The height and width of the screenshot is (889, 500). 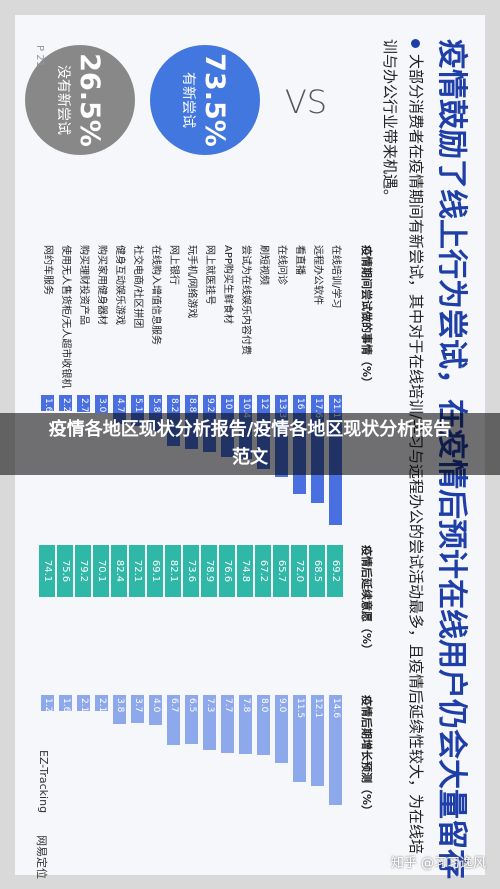 I want to click on continue-value: 78.9, so click(x=209, y=571).